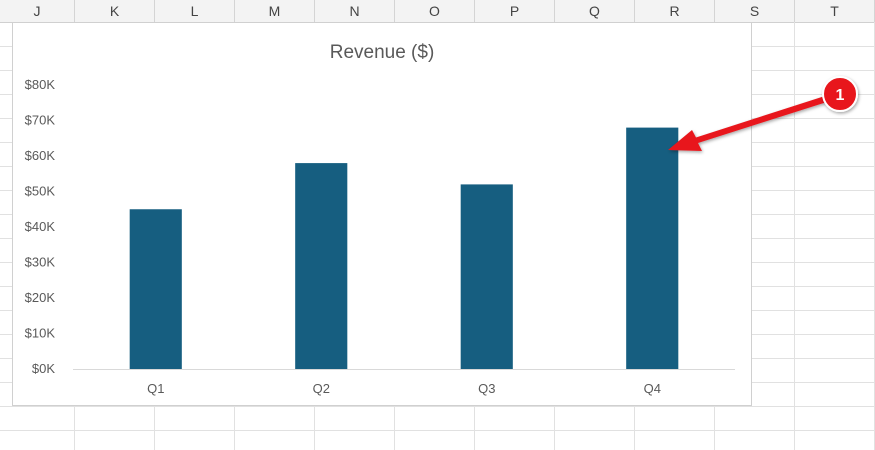 This screenshot has height=450, width=875. Describe the element at coordinates (515, 11) in the screenshot. I see `column-header-p: P` at that location.